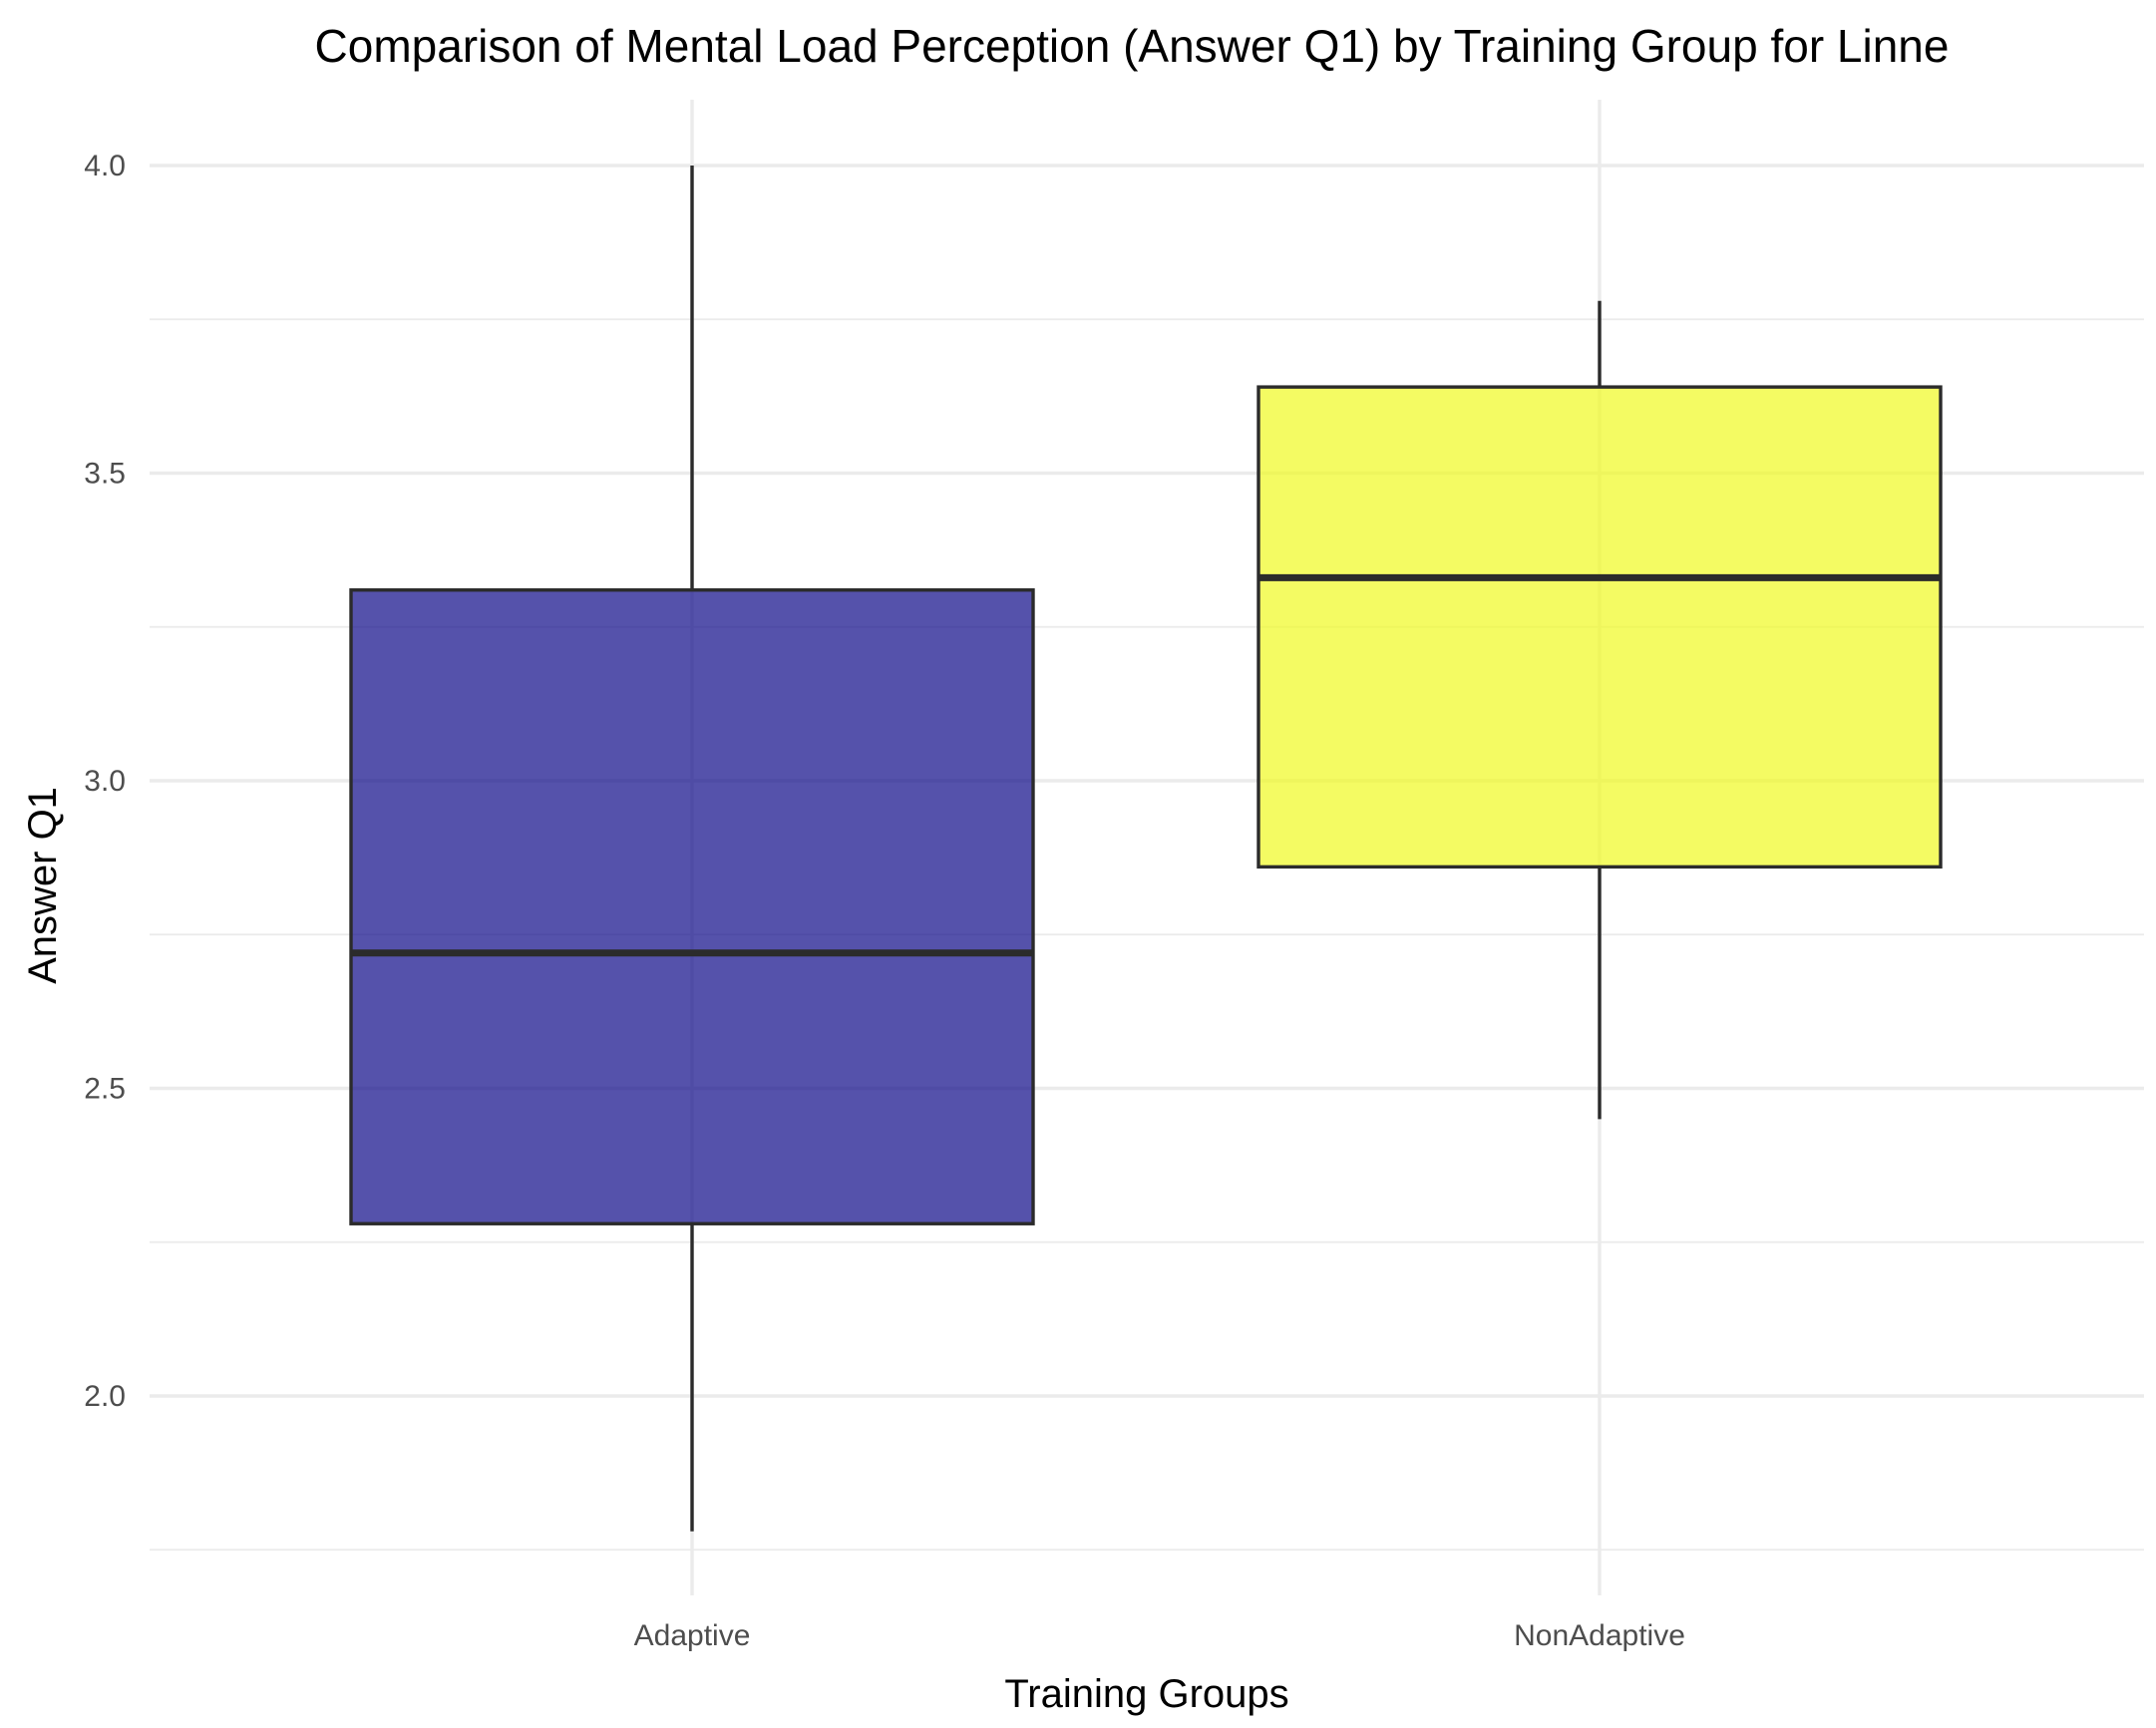 The image size is (2156, 1728). What do you see at coordinates (1159, 1635) in the screenshot?
I see `x-axis-ticks: Adaptive NonAdaptive` at bounding box center [1159, 1635].